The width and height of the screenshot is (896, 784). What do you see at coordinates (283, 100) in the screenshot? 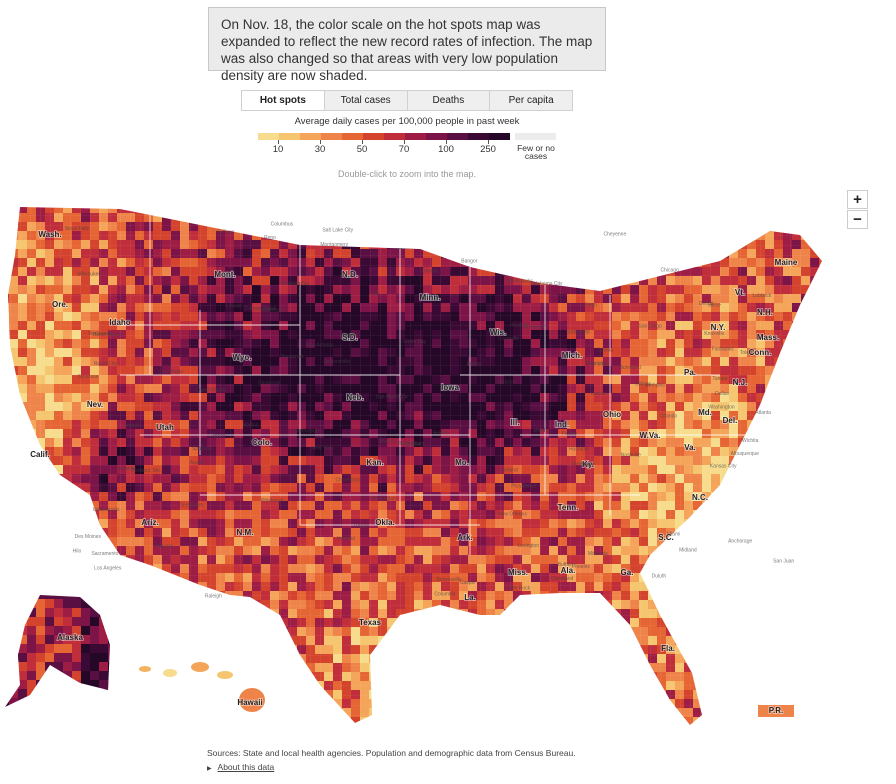
I see `tab-hot-spots: Hot spots` at bounding box center [283, 100].